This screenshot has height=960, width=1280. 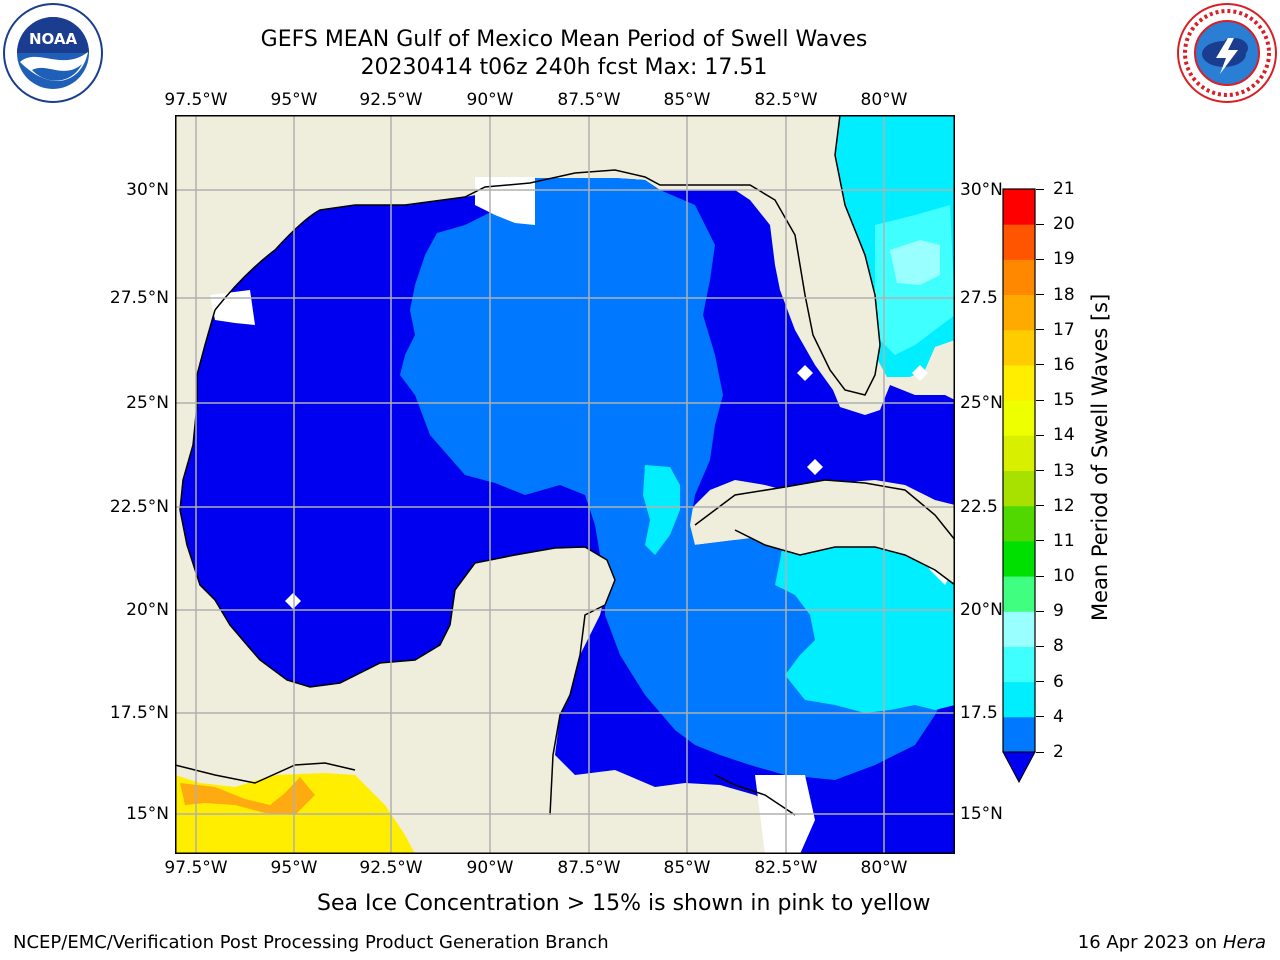 I want to click on colorbar, so click(x=1019, y=486).